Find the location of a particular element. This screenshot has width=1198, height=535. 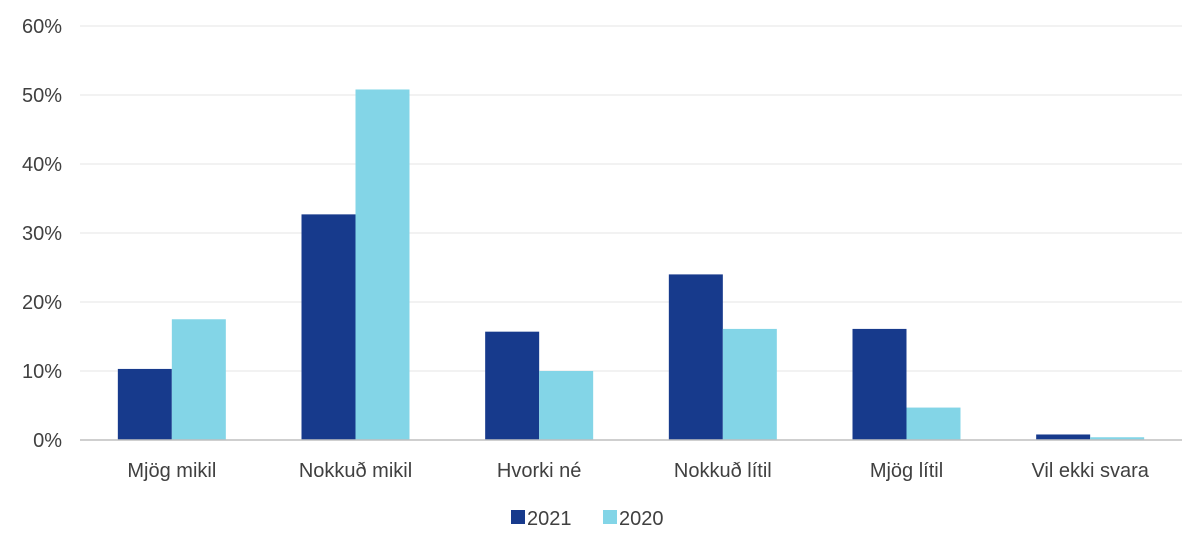

y-tick-label: 30% is located at coordinates (42, 234).